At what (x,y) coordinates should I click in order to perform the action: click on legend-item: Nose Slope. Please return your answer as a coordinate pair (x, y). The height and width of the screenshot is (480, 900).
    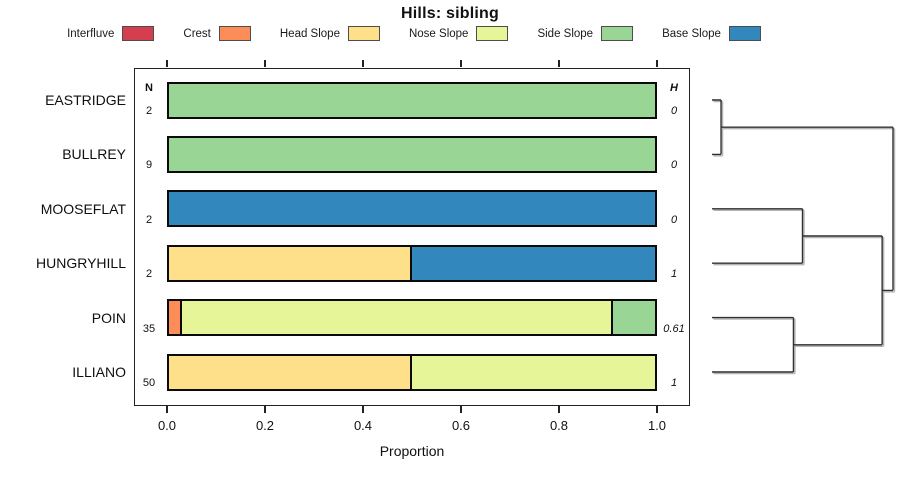
    Looking at the image, I should click on (458, 33).